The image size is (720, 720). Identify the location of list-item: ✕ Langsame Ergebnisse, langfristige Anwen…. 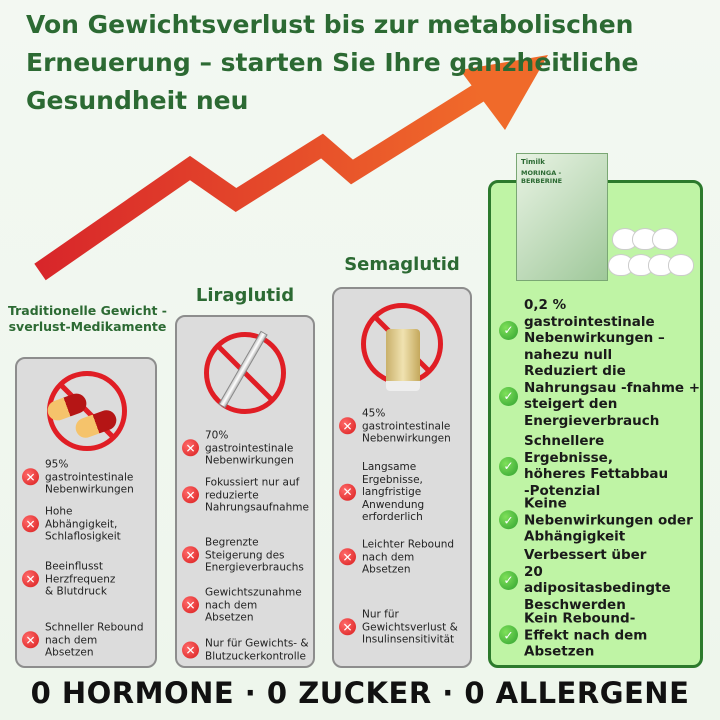
(406, 492).